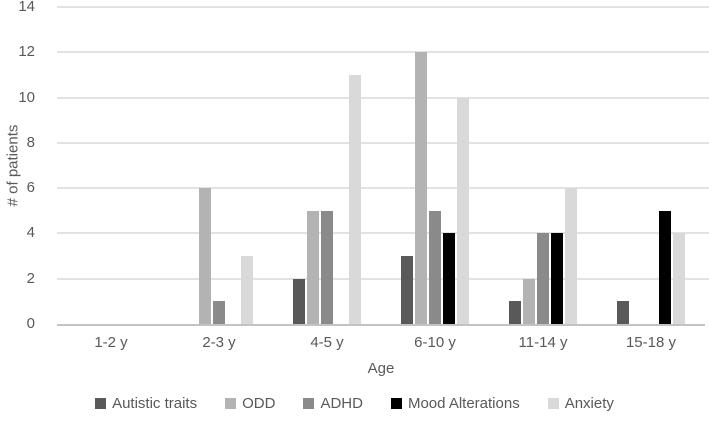  What do you see at coordinates (313, 267) in the screenshot?
I see `bar-odd-4-5y` at bounding box center [313, 267].